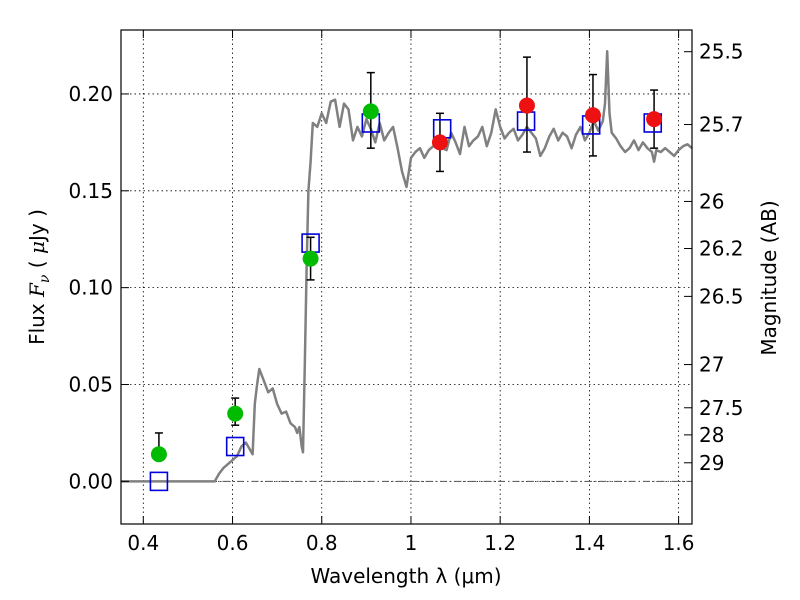 The height and width of the screenshot is (600, 800). Describe the element at coordinates (405, 576) in the screenshot. I see `x-axis-title: Wavelength λ (μm)` at that location.